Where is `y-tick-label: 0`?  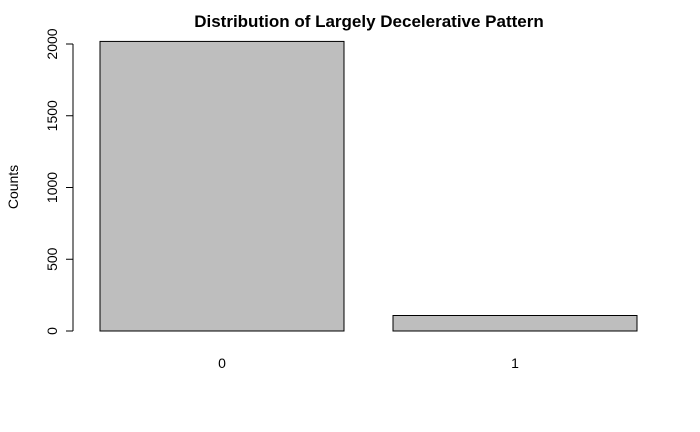
y-tick-label: 0 is located at coordinates (52, 331).